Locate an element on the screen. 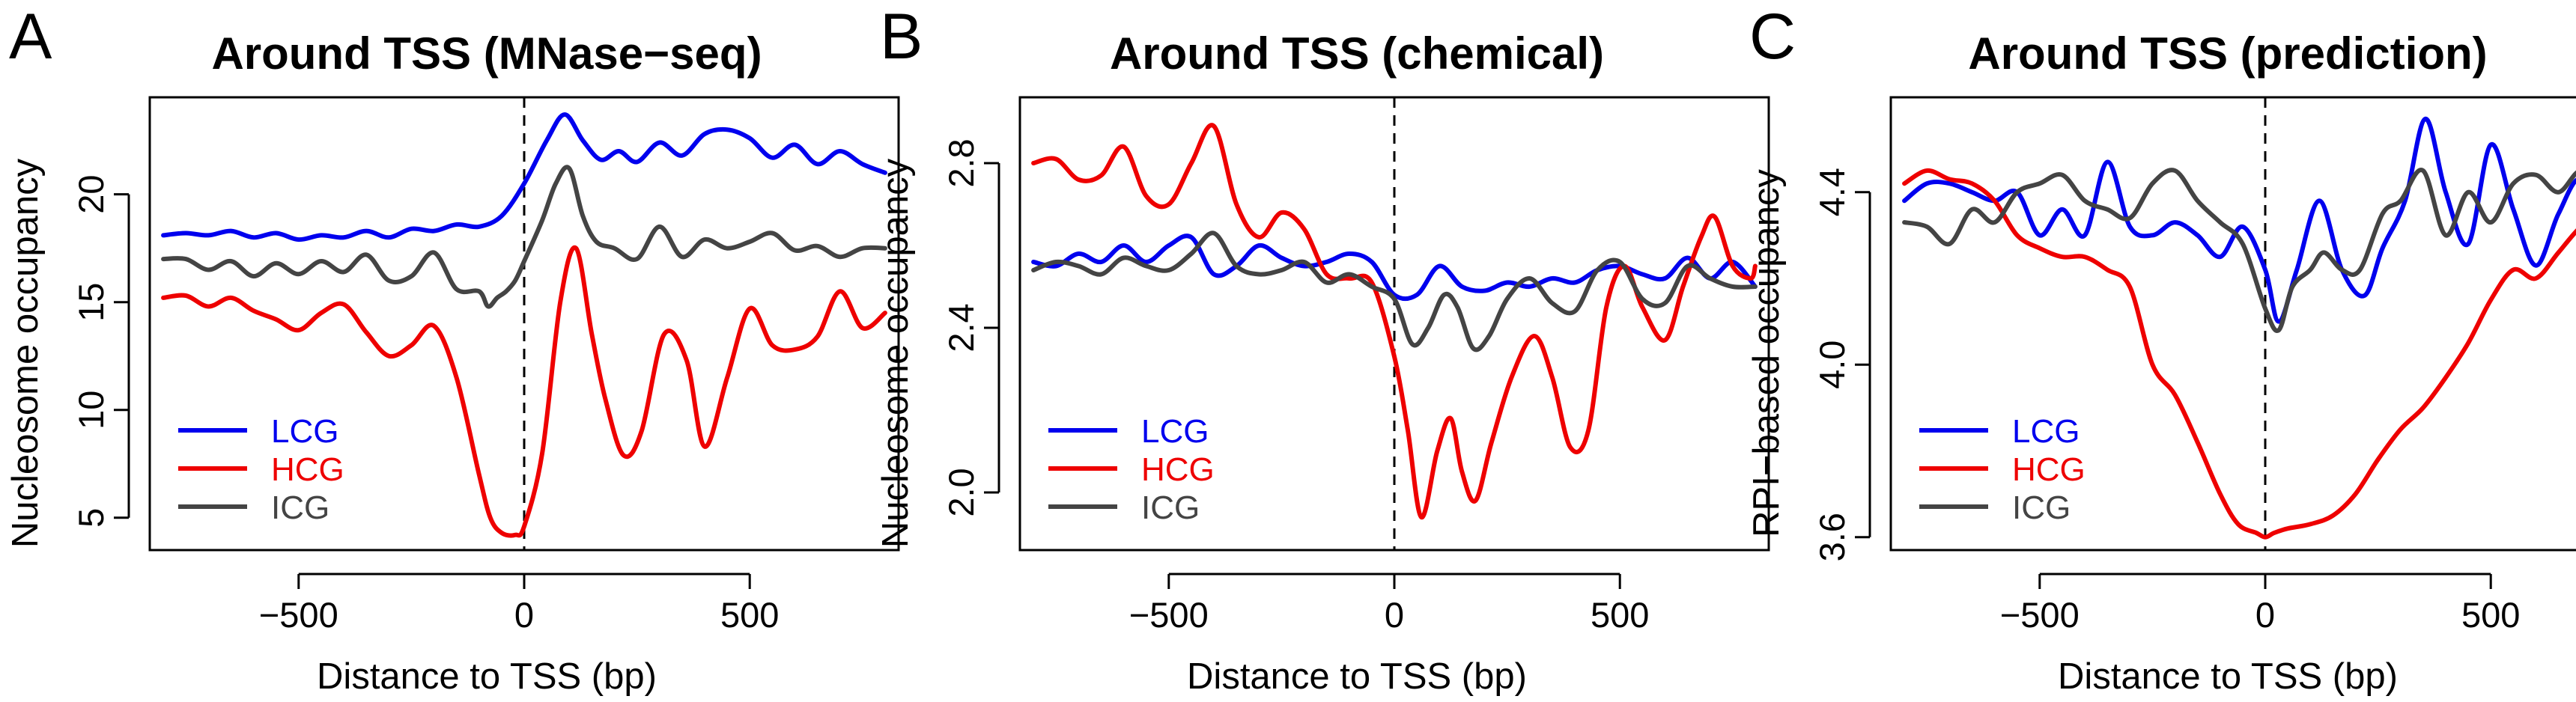  panel-c-y-tick-label: 4.4 is located at coordinates (1832, 192).